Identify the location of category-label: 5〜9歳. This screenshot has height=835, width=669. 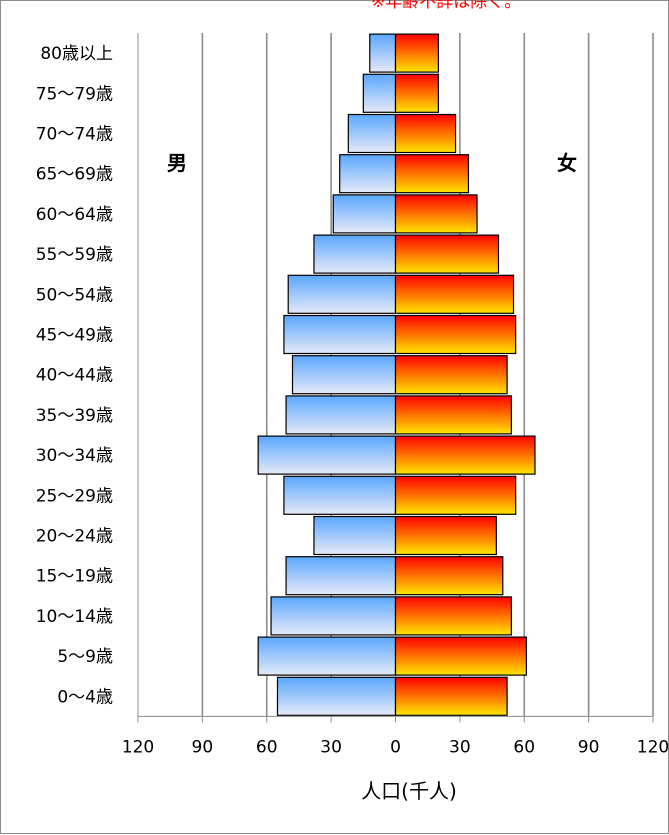
(85, 657).